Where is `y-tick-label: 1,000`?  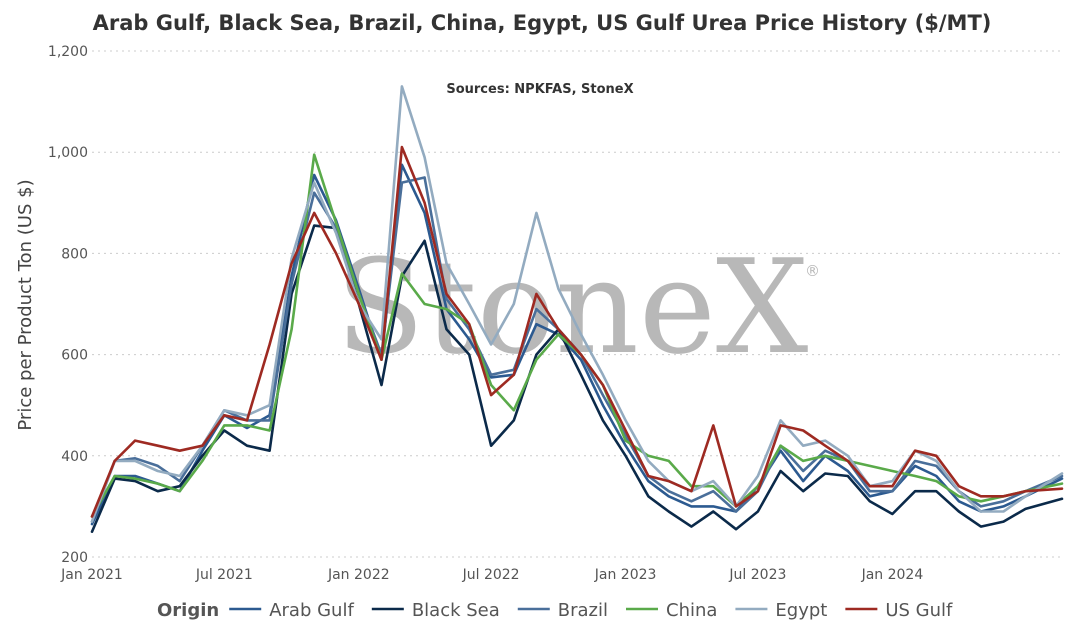 y-tick-label: 1,000 is located at coordinates (68, 153).